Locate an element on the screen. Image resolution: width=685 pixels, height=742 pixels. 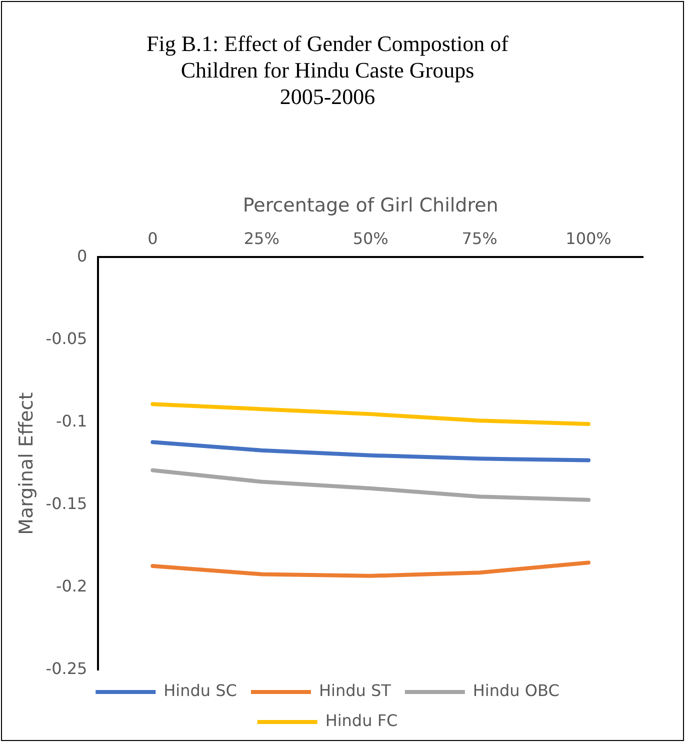
legend-label: Hindu SC is located at coordinates (200, 690).